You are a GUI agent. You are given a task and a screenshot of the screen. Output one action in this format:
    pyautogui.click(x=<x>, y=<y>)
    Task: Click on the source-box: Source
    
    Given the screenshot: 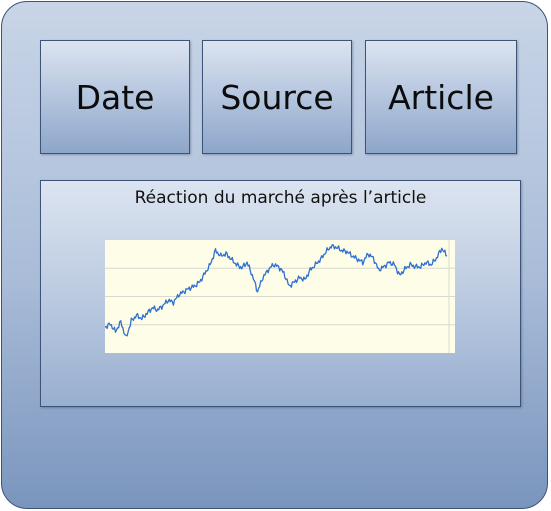 What is the action you would take?
    pyautogui.click(x=277, y=97)
    